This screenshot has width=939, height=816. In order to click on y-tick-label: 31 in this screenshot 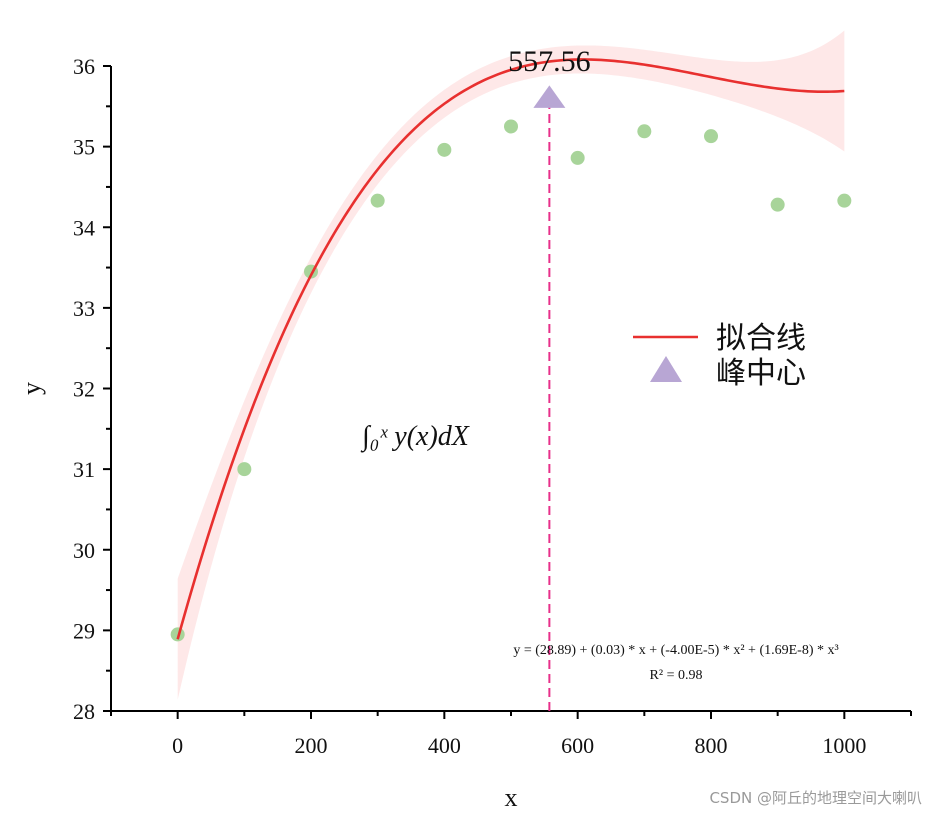, I will do `click(84, 469)`.